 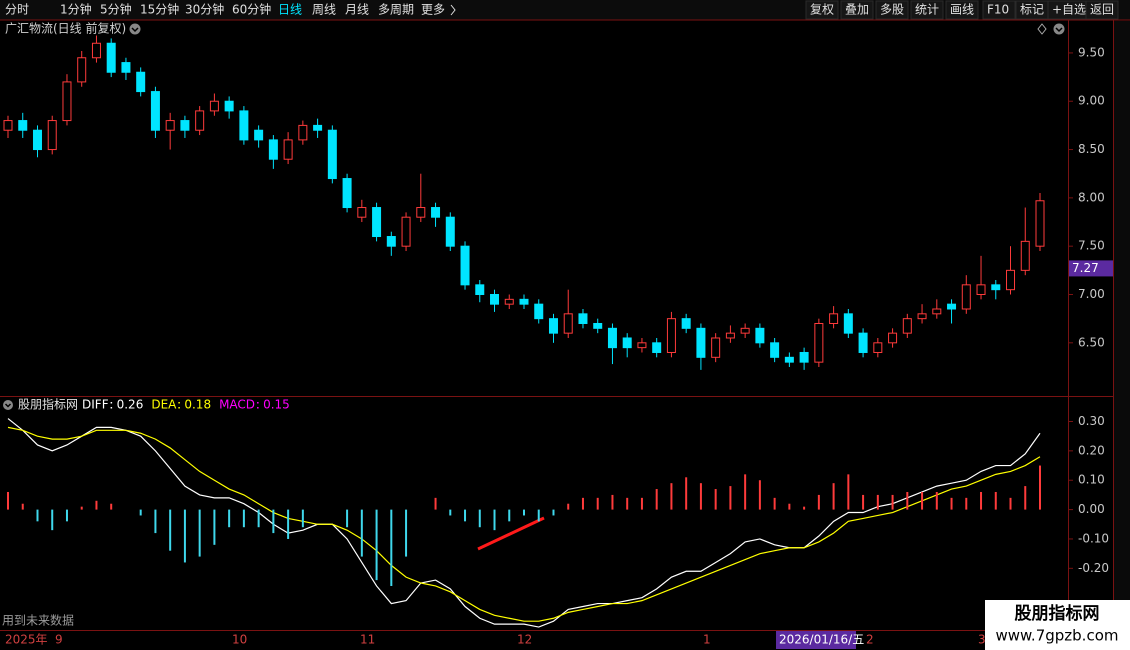 What do you see at coordinates (251, 9) in the screenshot?
I see `toolbar-button: 60分钟` at bounding box center [251, 9].